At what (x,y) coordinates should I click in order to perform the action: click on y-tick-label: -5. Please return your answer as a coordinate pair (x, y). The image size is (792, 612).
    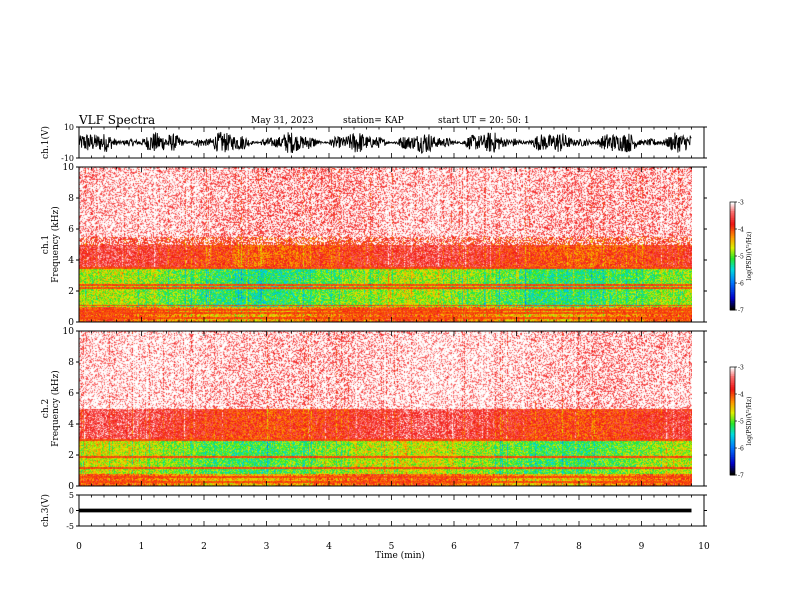
    Looking at the image, I should click on (70, 526).